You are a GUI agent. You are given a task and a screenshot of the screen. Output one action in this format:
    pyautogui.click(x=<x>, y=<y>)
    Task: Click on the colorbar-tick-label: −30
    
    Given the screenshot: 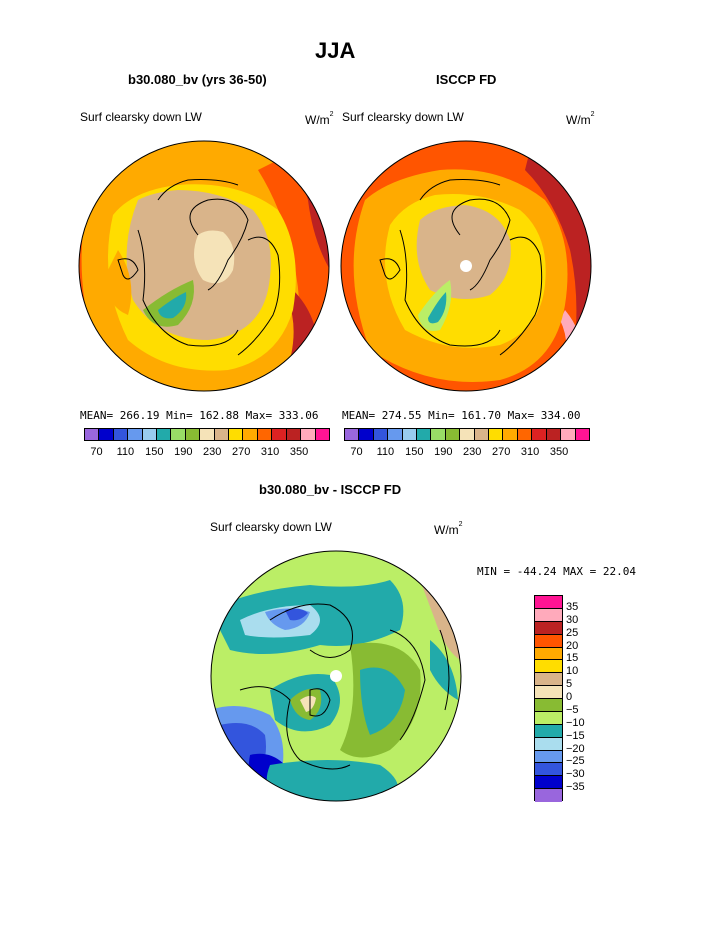 What is the action you would take?
    pyautogui.click(x=575, y=774)
    